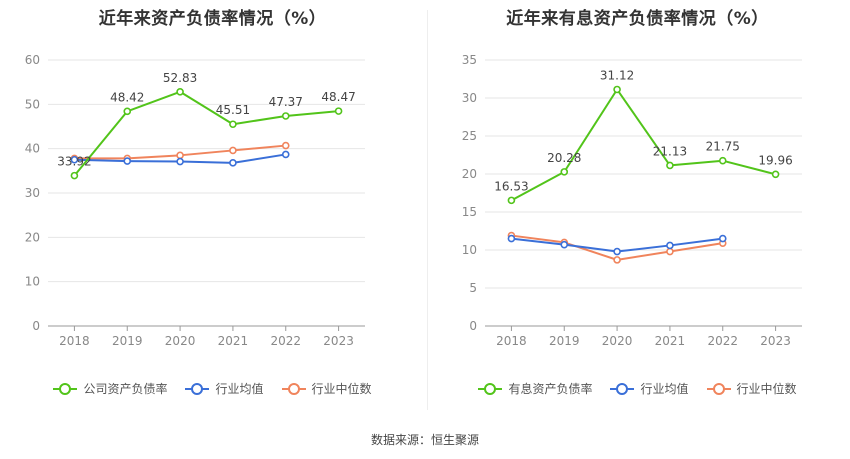 The height and width of the screenshot is (459, 850). I want to click on data-label: 21.75, so click(723, 147).